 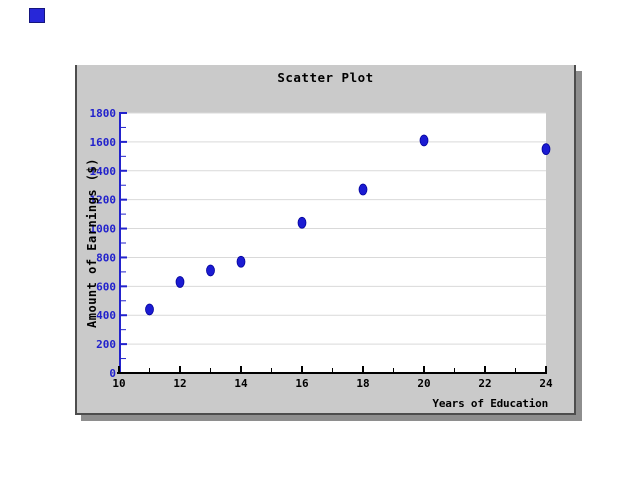 I want to click on y-axis-label: Amount of Earnings ($), so click(x=91, y=243).